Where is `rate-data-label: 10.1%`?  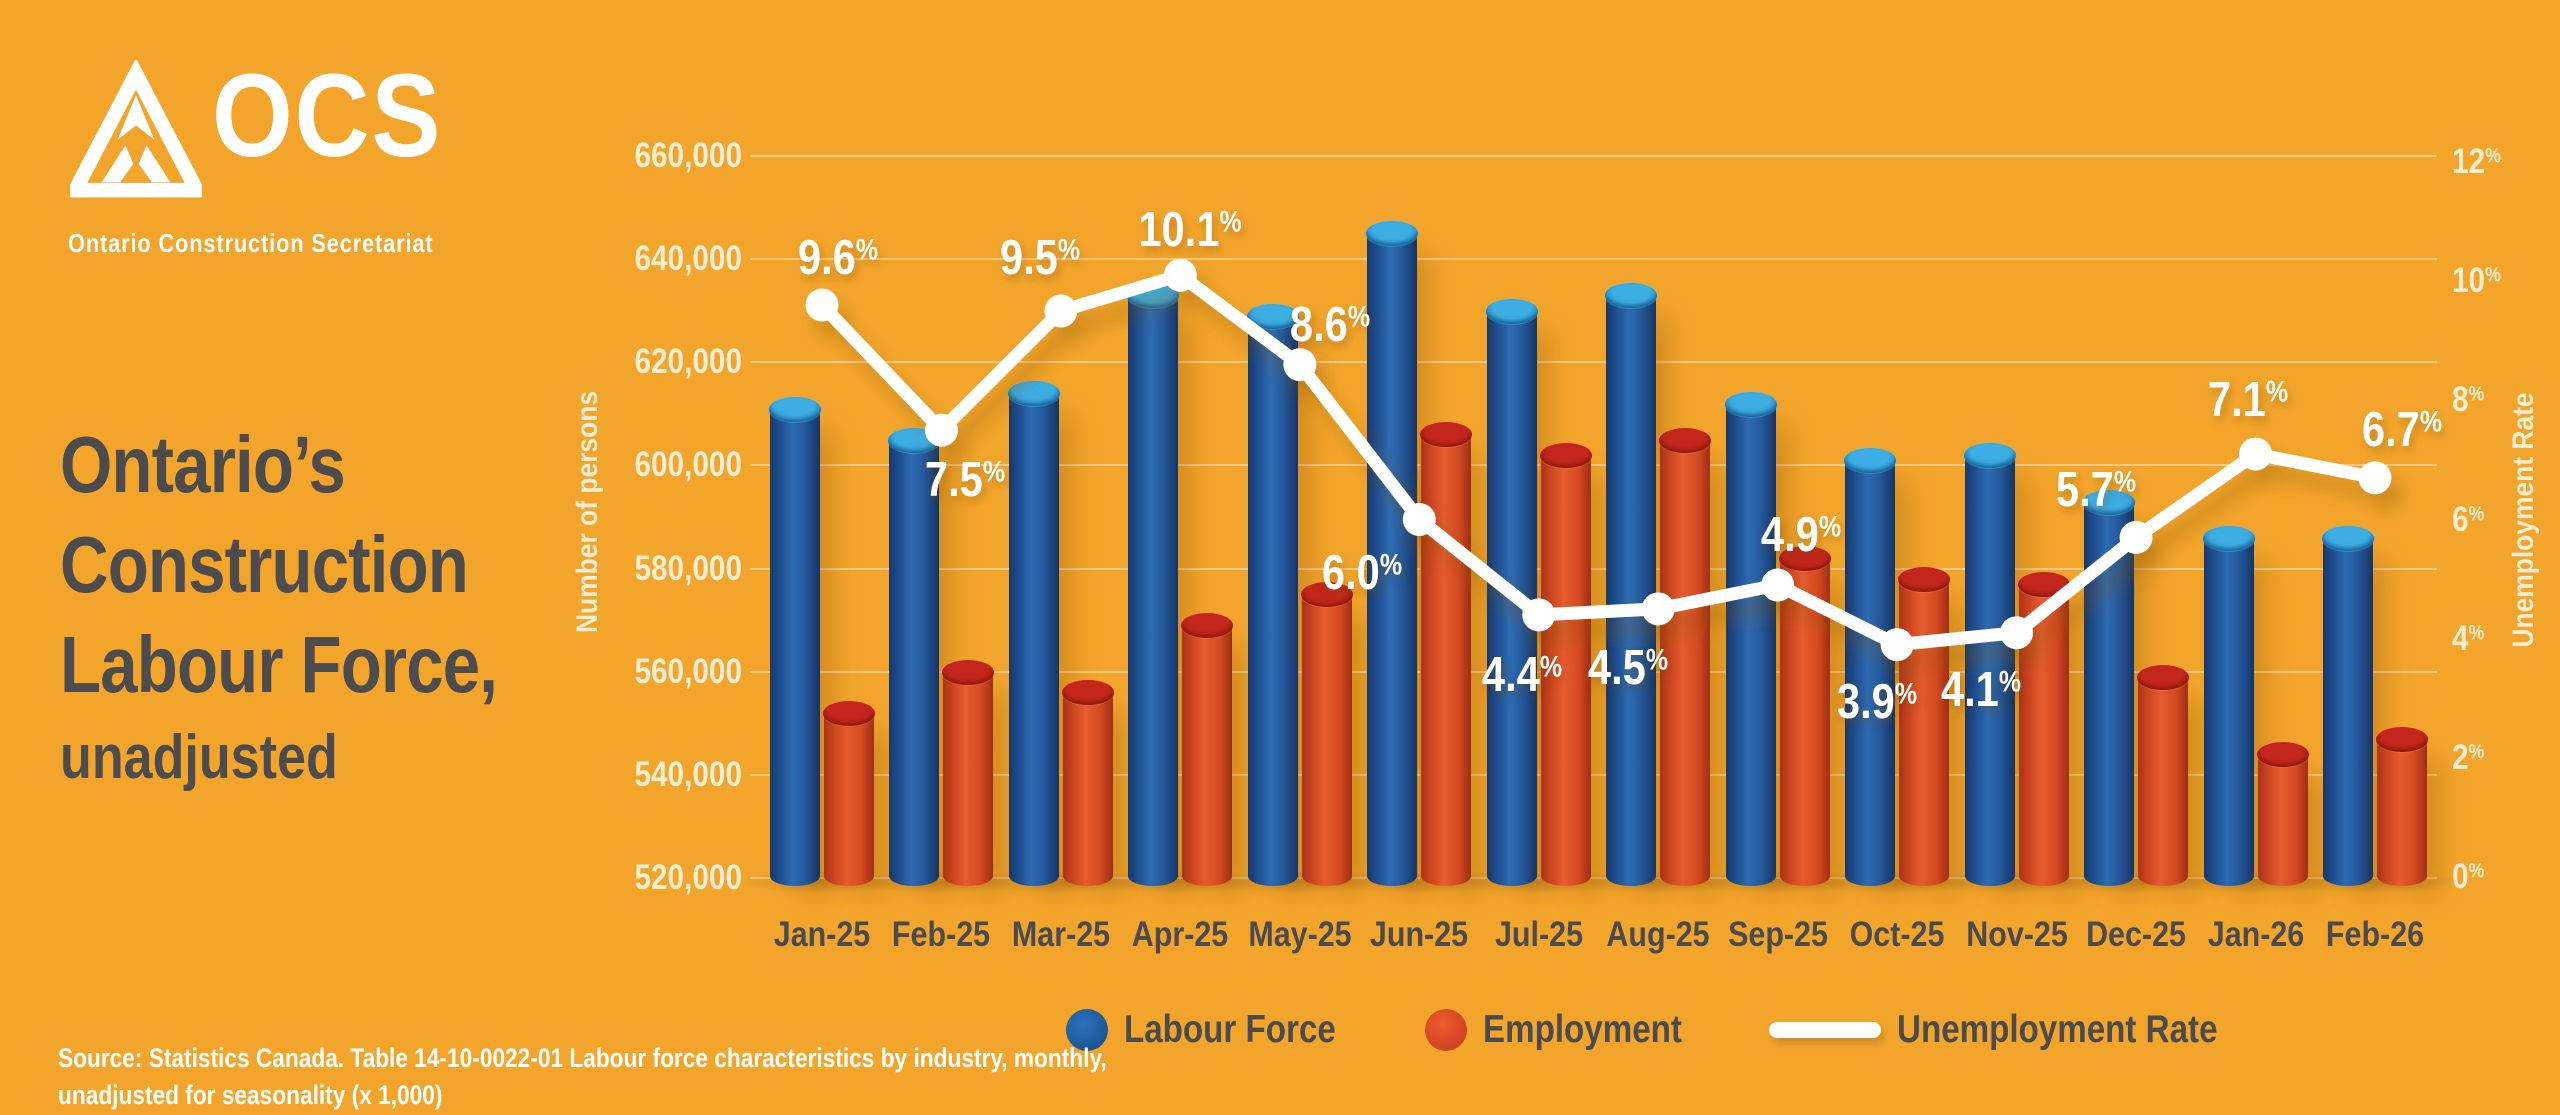
rate-data-label: 10.1% is located at coordinates (1190, 230).